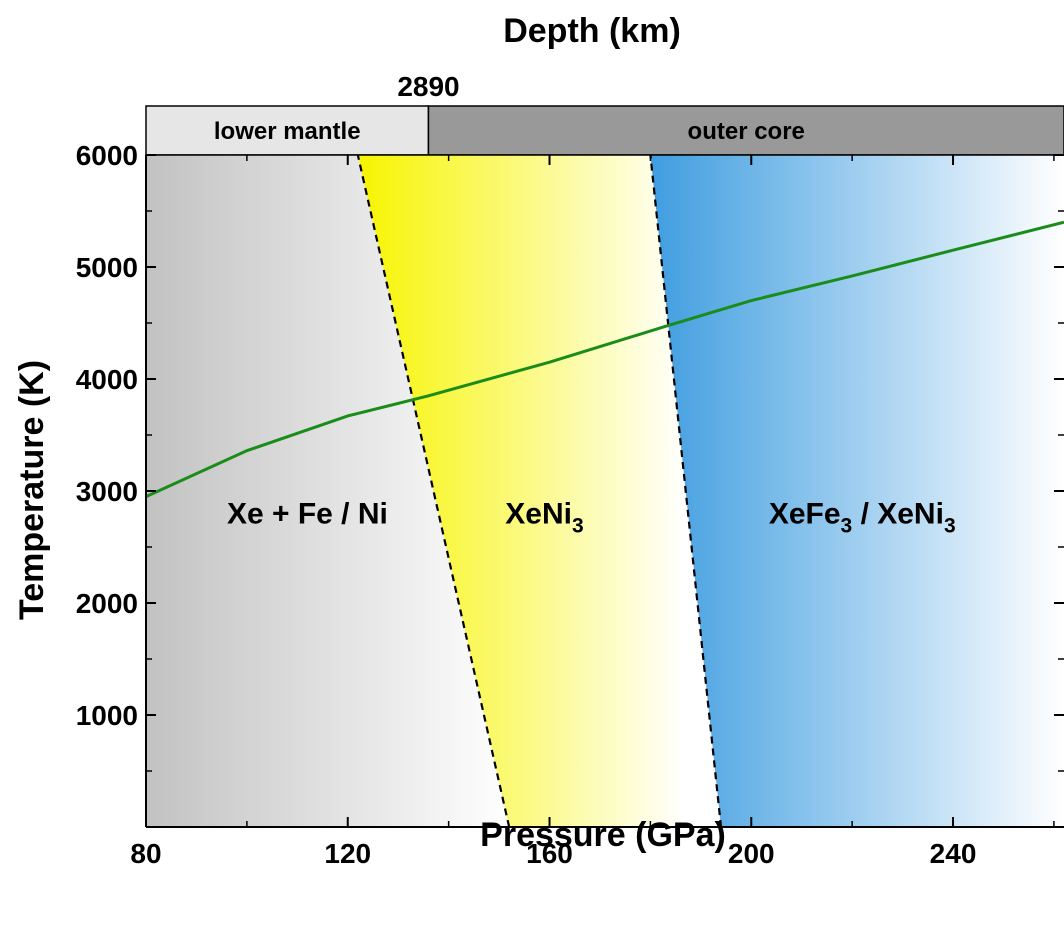 Image resolution: width=1064 pixels, height=941 pixels. I want to click on depth-axis-title: Depth (km), so click(592, 31).